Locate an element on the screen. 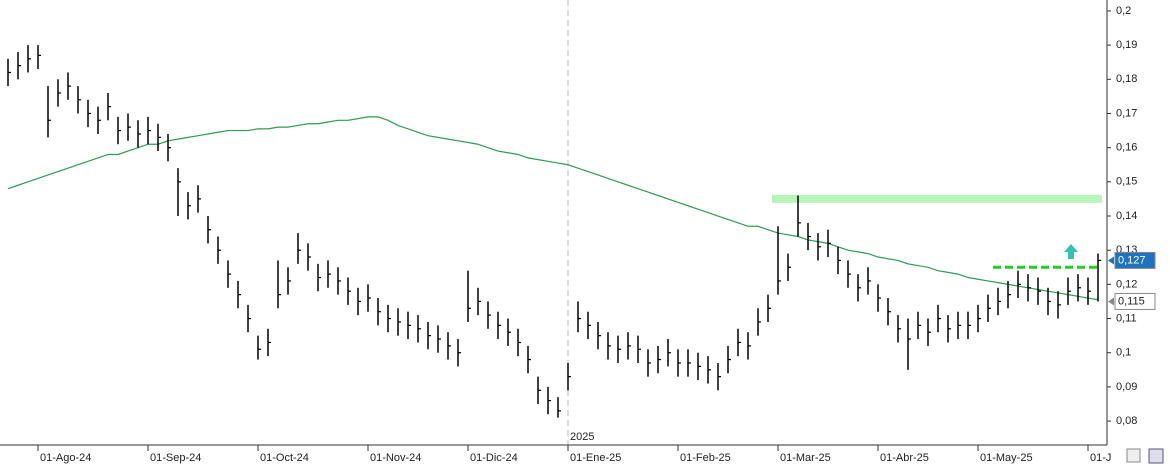 Image resolution: width=1170 pixels, height=467 pixels. price-label: 0,127 is located at coordinates (1132, 260).